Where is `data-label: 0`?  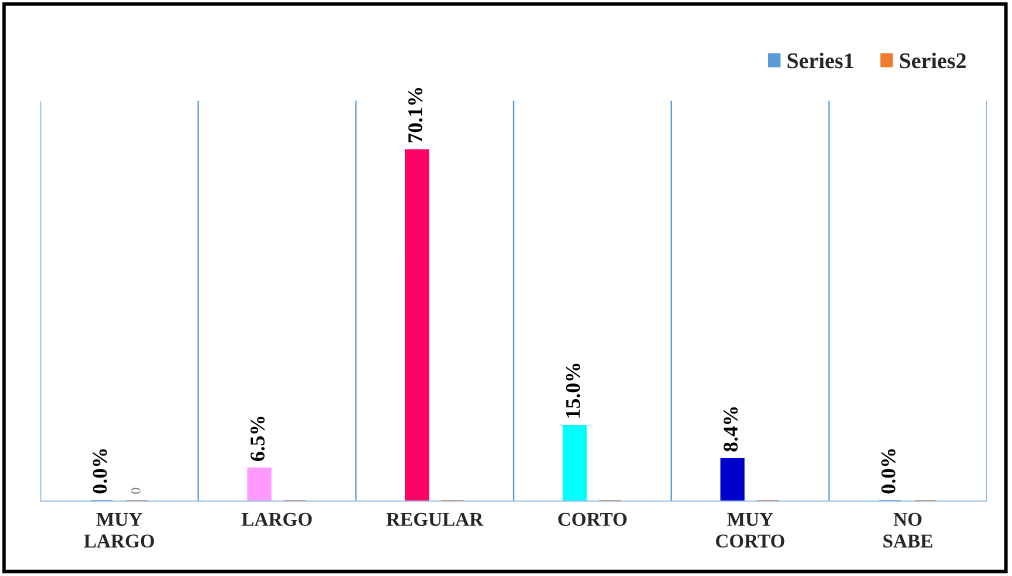
data-label: 0 is located at coordinates (136, 490).